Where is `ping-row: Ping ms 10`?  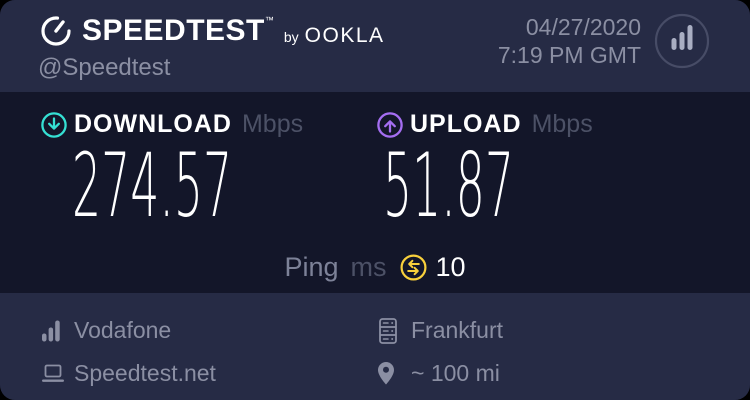 ping-row: Ping ms 10 is located at coordinates (375, 267).